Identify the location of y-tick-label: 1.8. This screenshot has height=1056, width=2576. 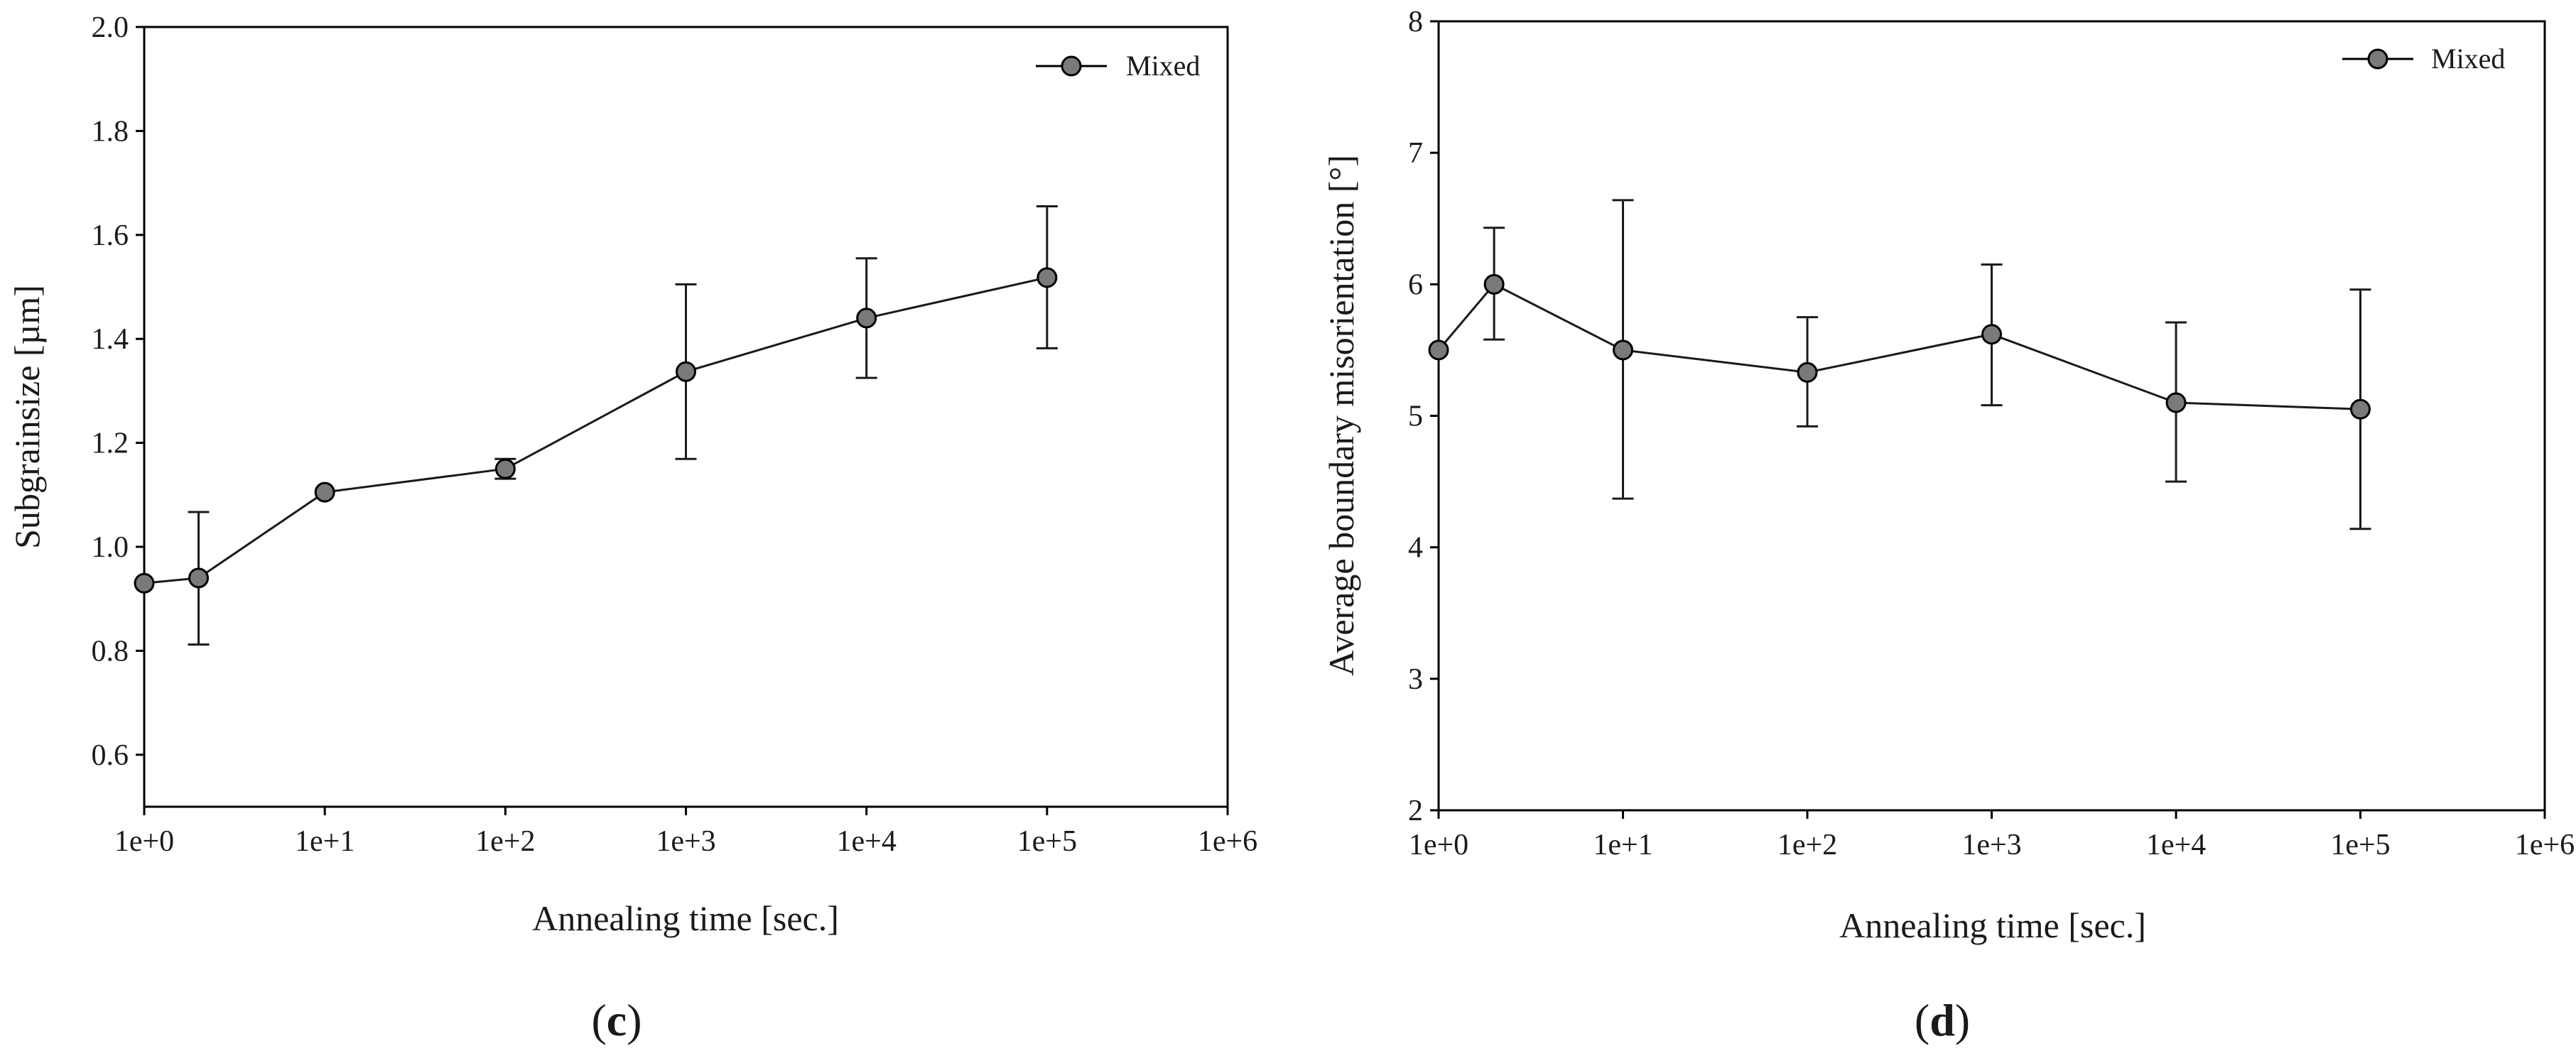
(110, 131).